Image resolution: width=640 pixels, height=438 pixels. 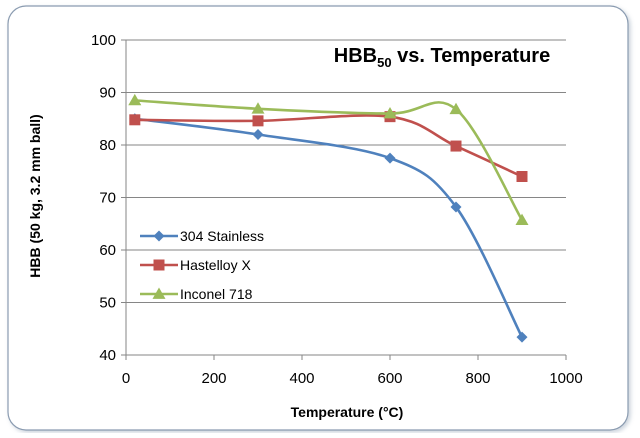 I want to click on y-tick-label: 90, so click(x=107, y=93).